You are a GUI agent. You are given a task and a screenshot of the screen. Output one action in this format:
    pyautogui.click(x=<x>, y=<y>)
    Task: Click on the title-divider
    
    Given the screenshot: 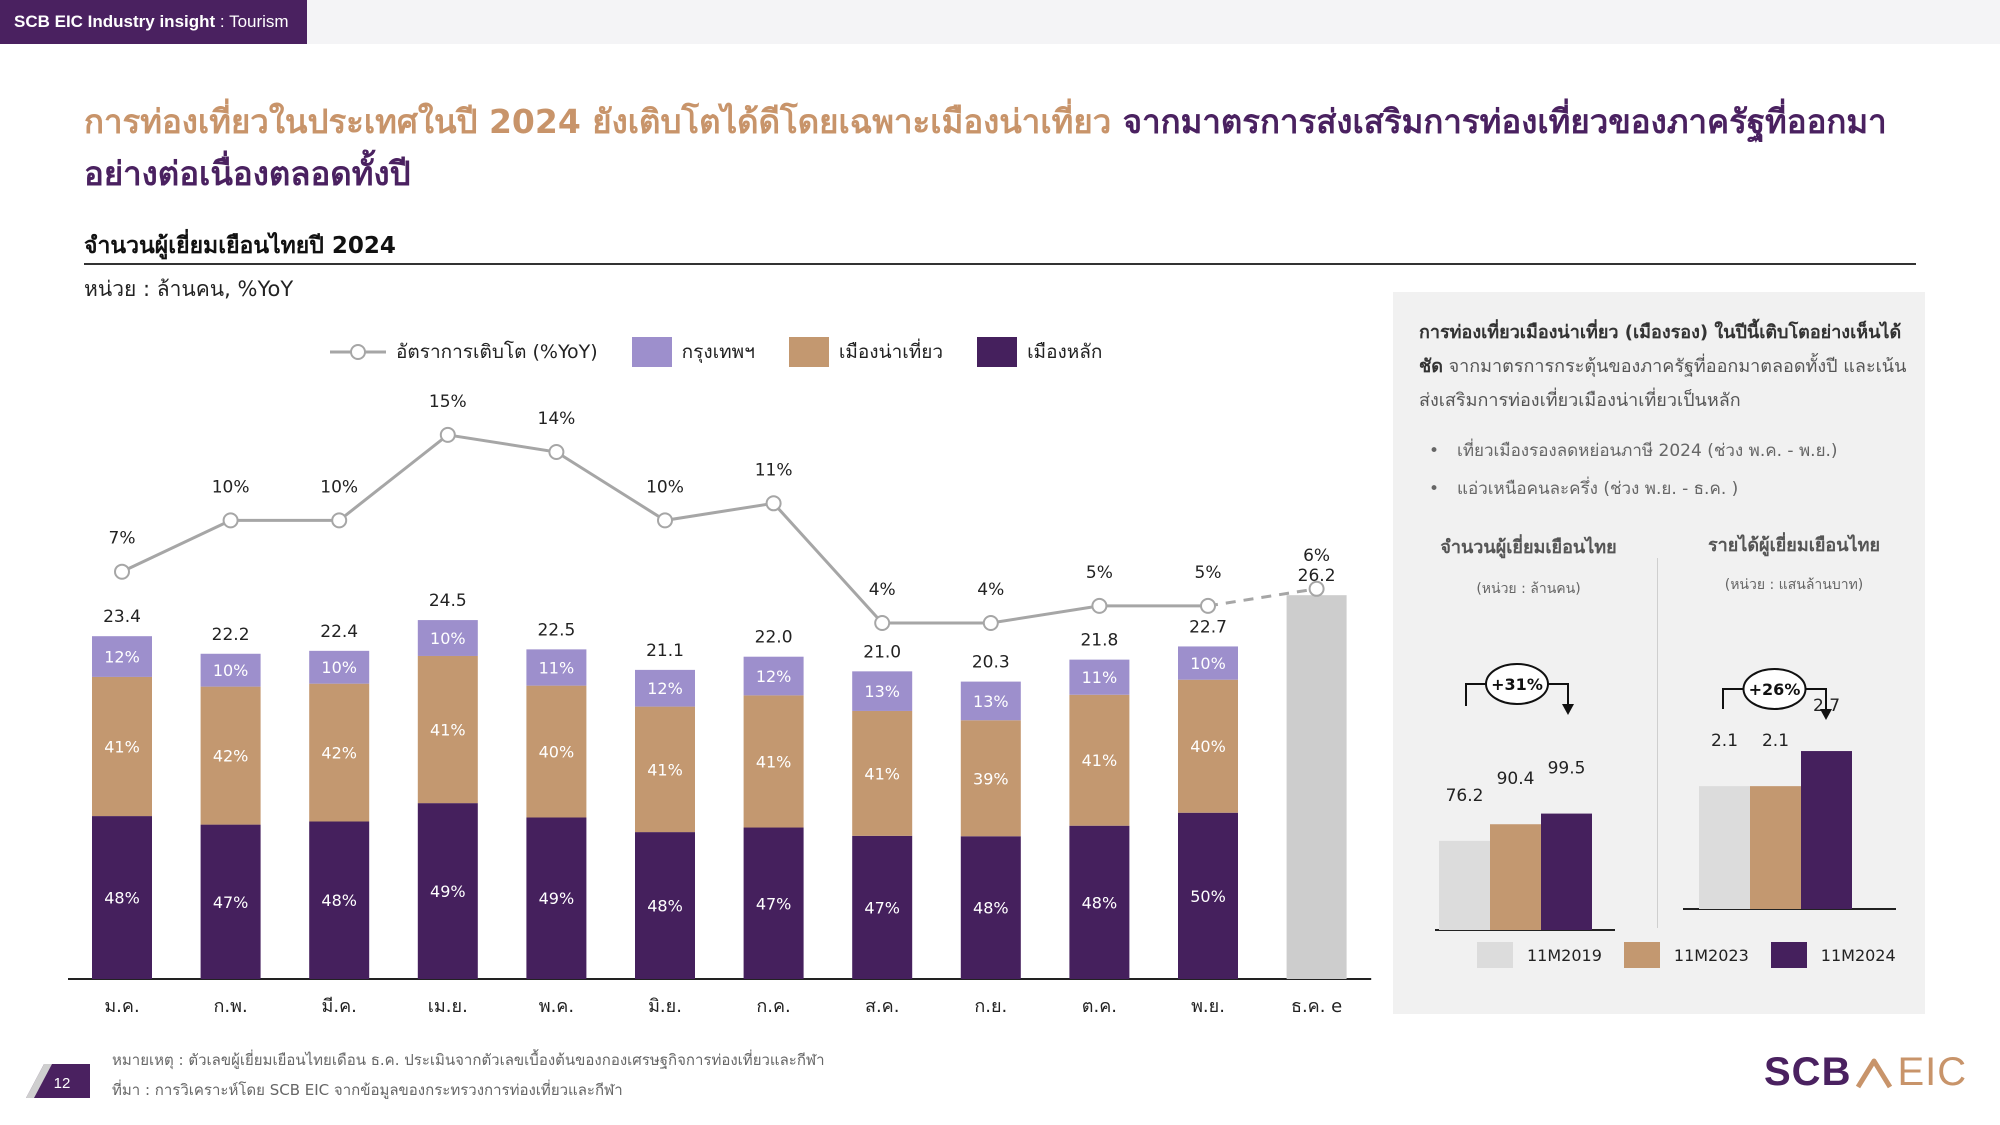 What is the action you would take?
    pyautogui.click(x=1000, y=264)
    